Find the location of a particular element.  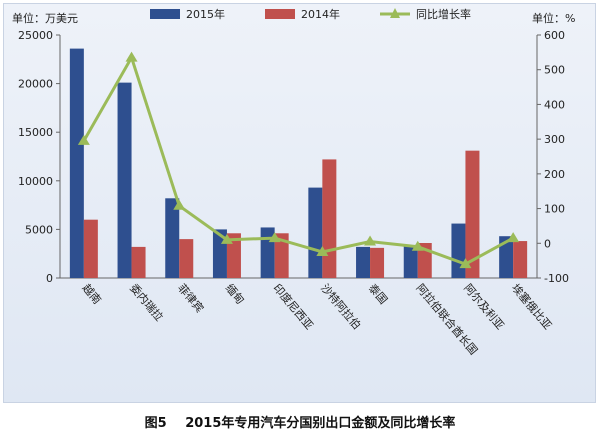

left-tick-label: 25000 is located at coordinates (35, 35).